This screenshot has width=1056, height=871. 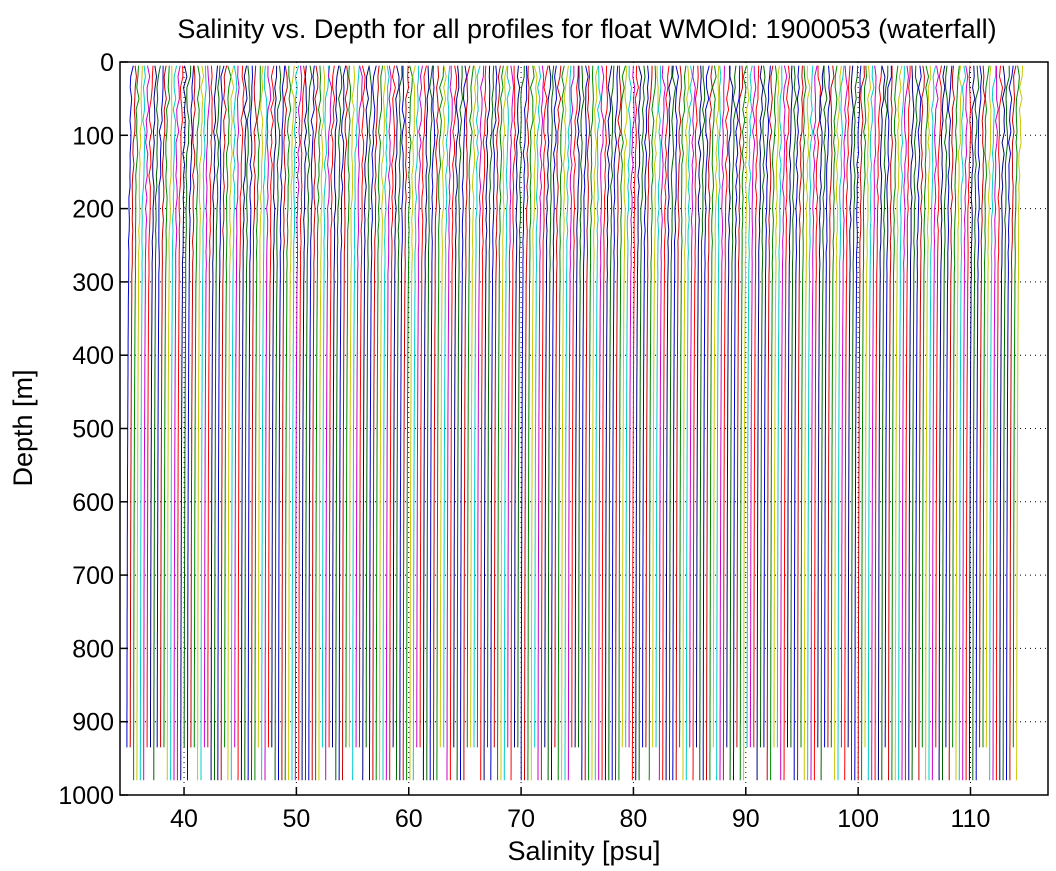 I want to click on y-tick-label: 100, so click(x=93, y=136).